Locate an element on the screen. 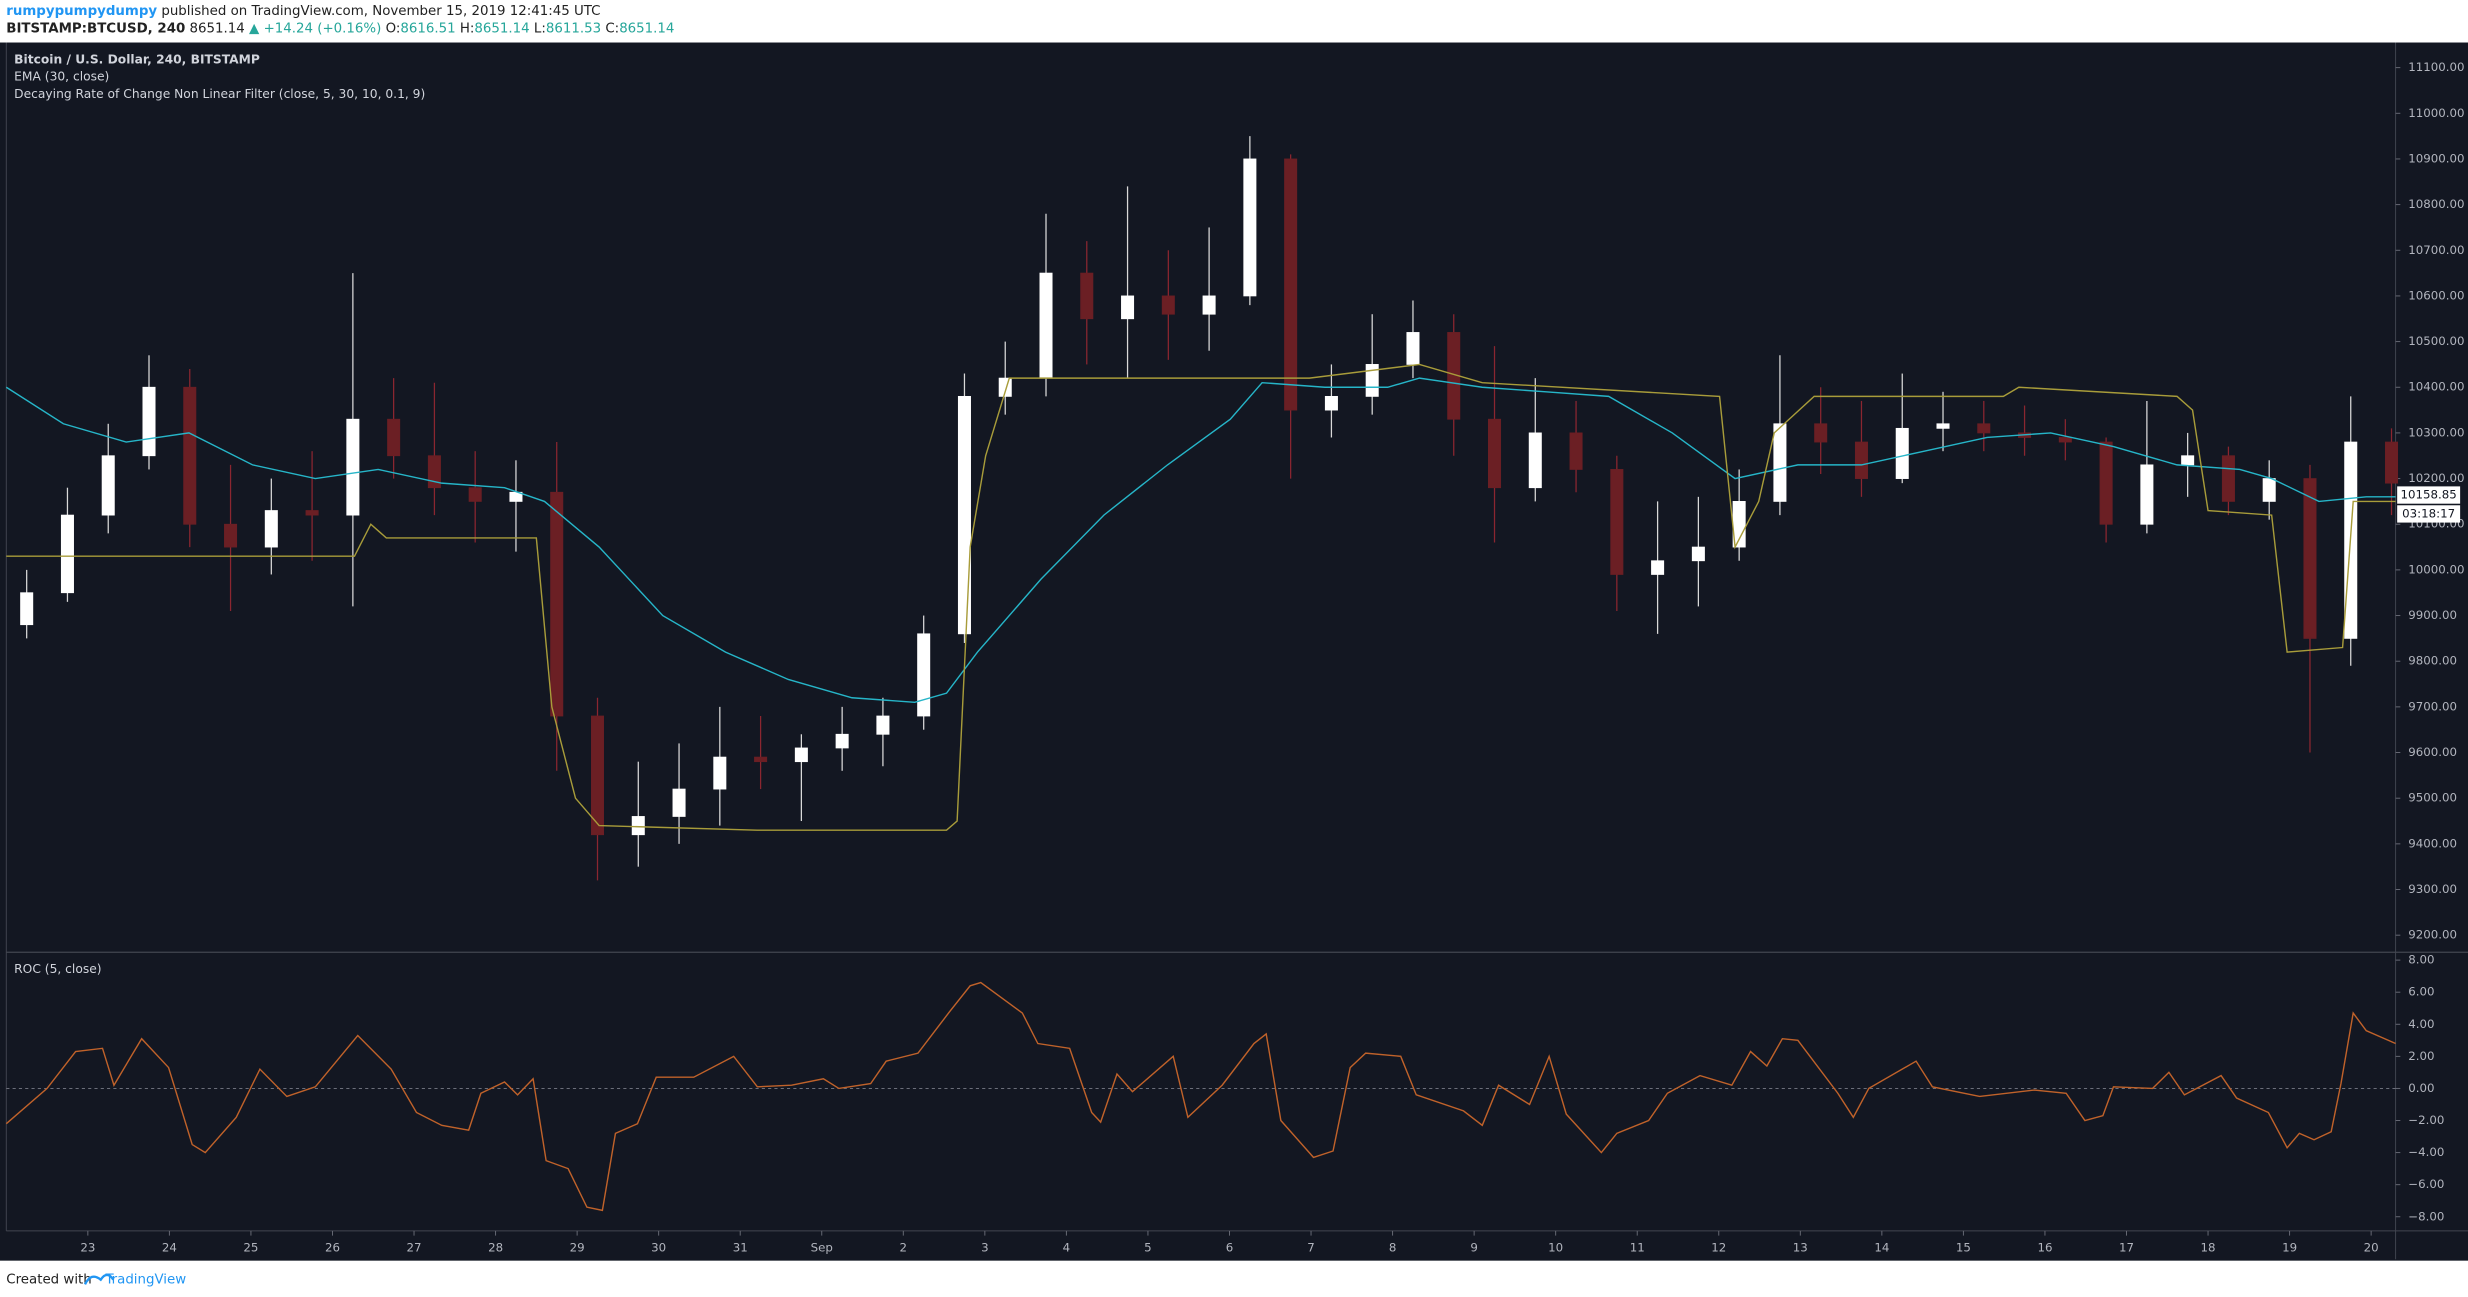 This screenshot has height=1297, width=2468. y-tick-label: 10500.00 is located at coordinates (2436, 341).